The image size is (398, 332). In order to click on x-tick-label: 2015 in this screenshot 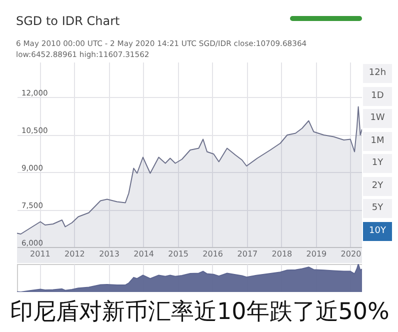, I will do `click(178, 254)`.